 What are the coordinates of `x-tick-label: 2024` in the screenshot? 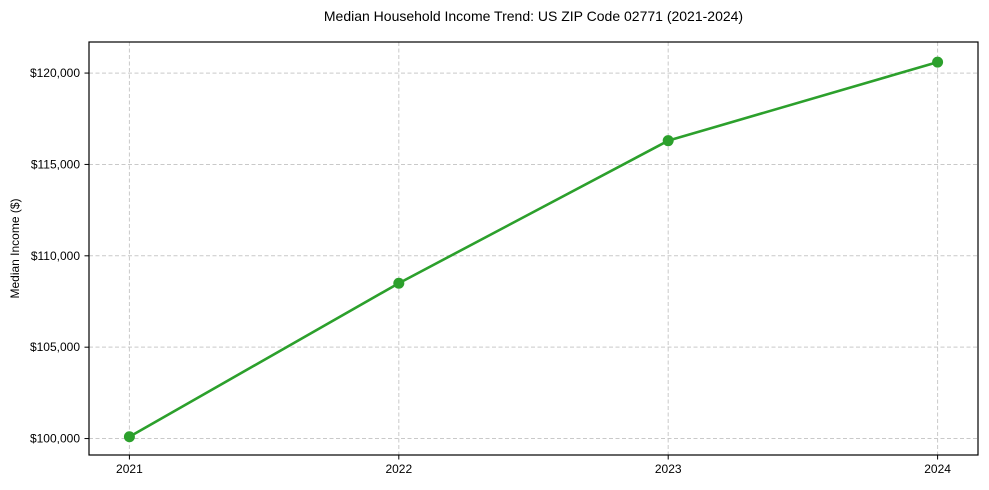 It's located at (937, 469).